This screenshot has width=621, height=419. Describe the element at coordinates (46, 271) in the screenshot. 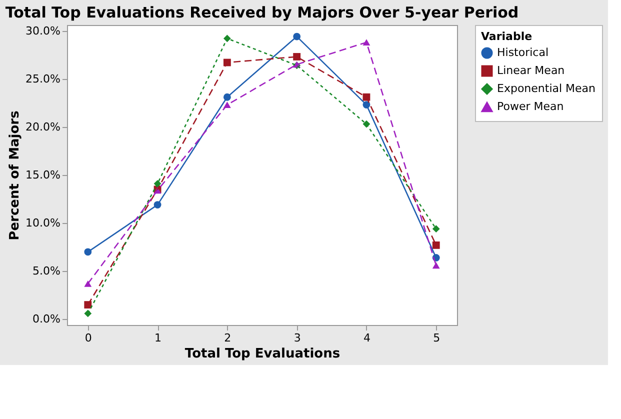

I see `y-tick-label: 5.0%` at that location.